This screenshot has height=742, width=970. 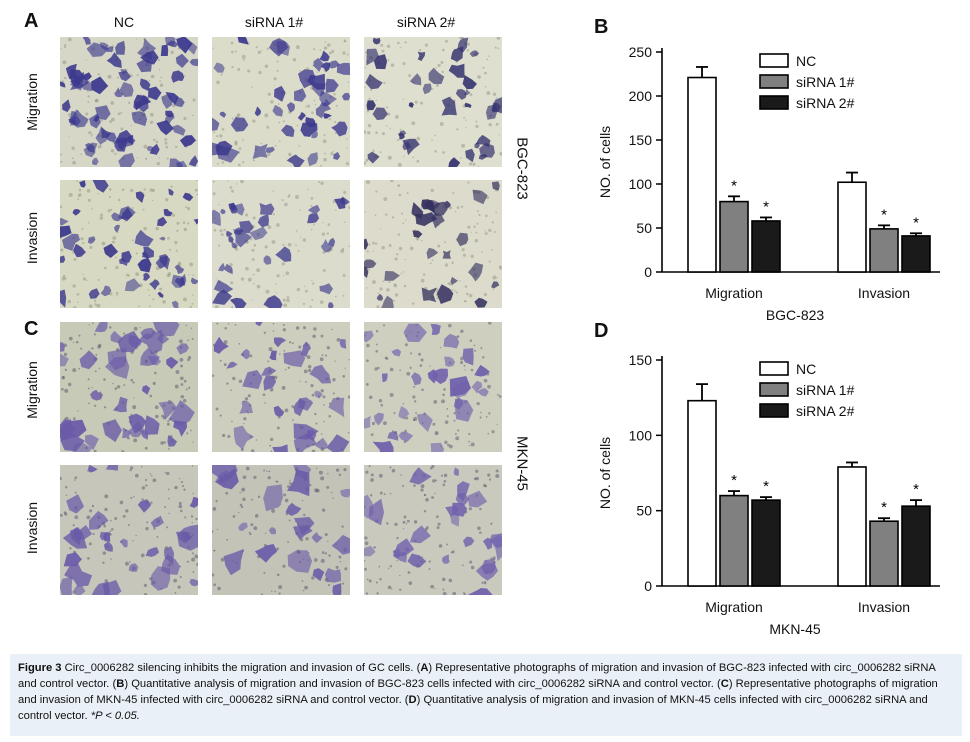 I want to click on photo-a-migration-sirna2, so click(x=433, y=102).